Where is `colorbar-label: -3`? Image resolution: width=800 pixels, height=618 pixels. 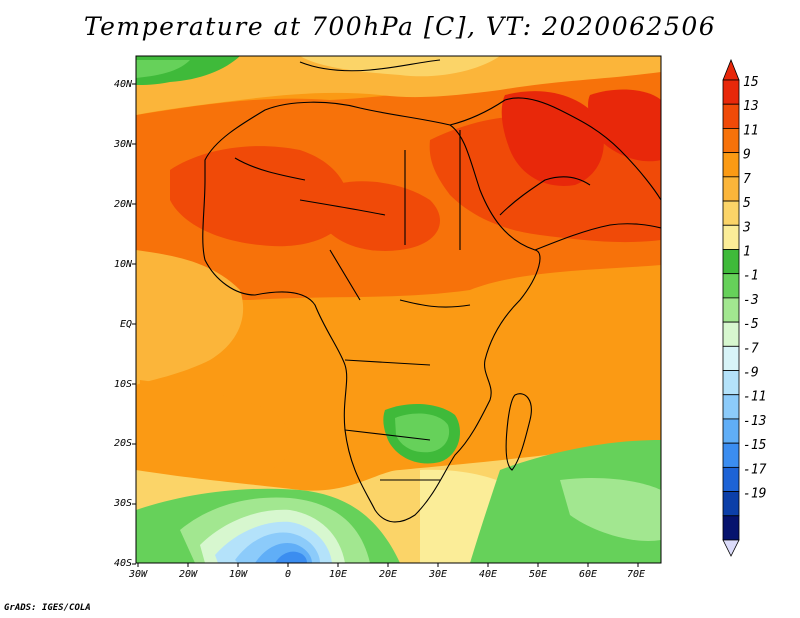 colorbar-label: -3 is located at coordinates (751, 300).